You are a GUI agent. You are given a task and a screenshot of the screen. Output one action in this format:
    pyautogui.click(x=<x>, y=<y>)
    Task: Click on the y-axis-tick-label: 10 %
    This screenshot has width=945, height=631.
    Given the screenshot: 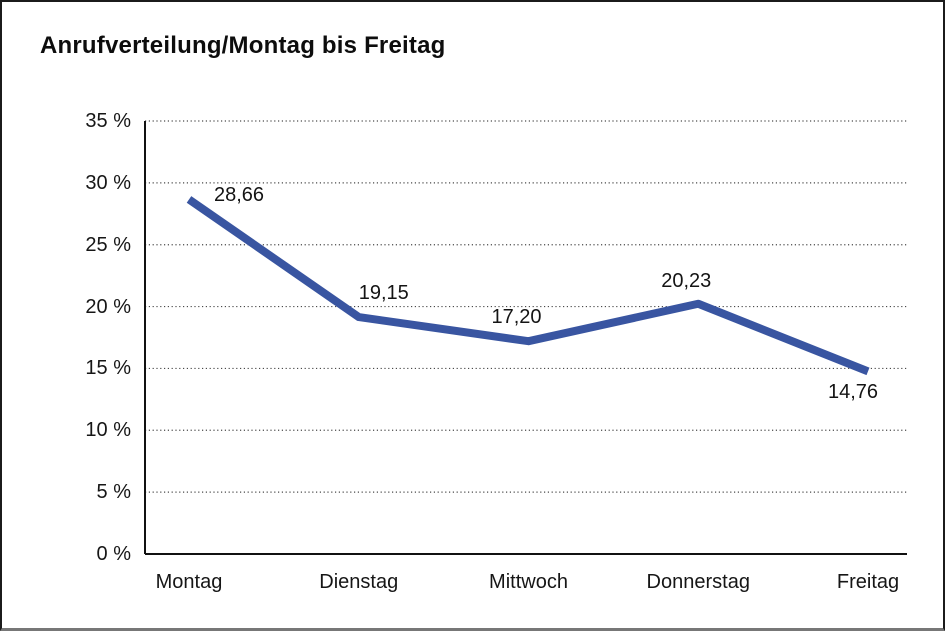 What is the action you would take?
    pyautogui.click(x=108, y=430)
    